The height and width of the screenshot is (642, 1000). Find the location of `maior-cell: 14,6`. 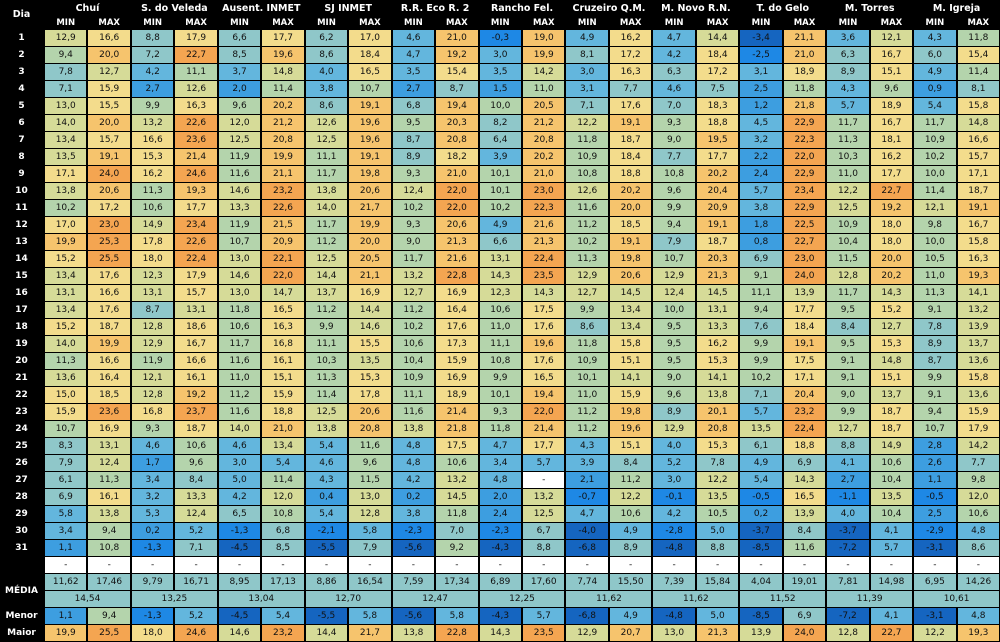

maior-cell: 14,6 is located at coordinates (240, 633).